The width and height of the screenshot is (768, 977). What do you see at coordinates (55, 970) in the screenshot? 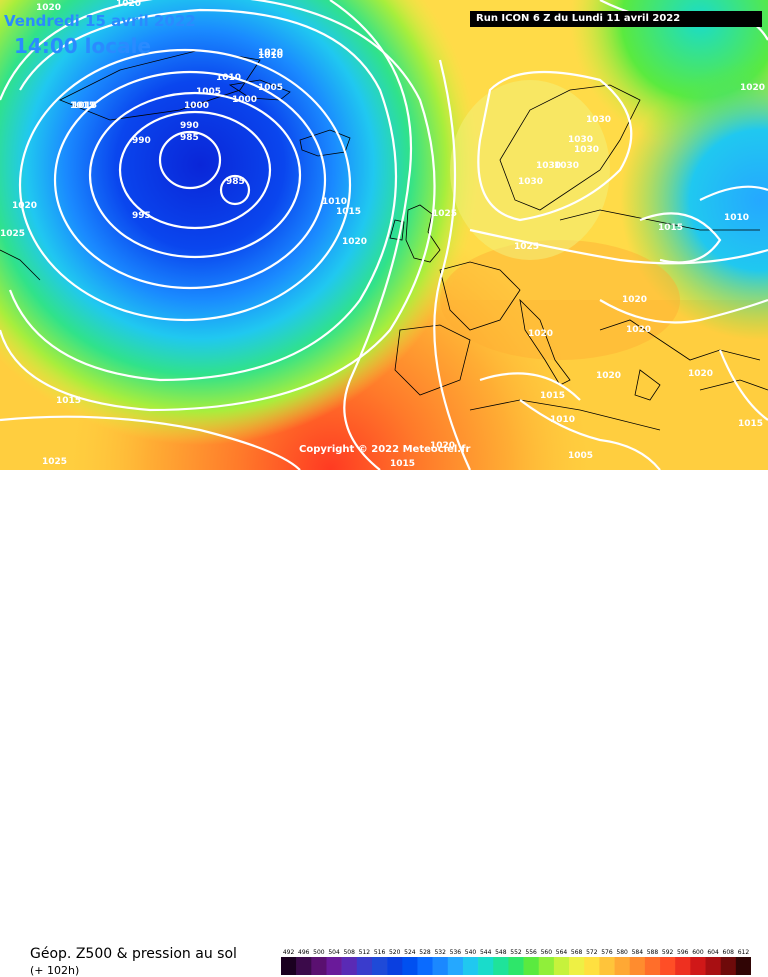
I see `caption-forecast-hour: (+ 102h)` at bounding box center [55, 970].